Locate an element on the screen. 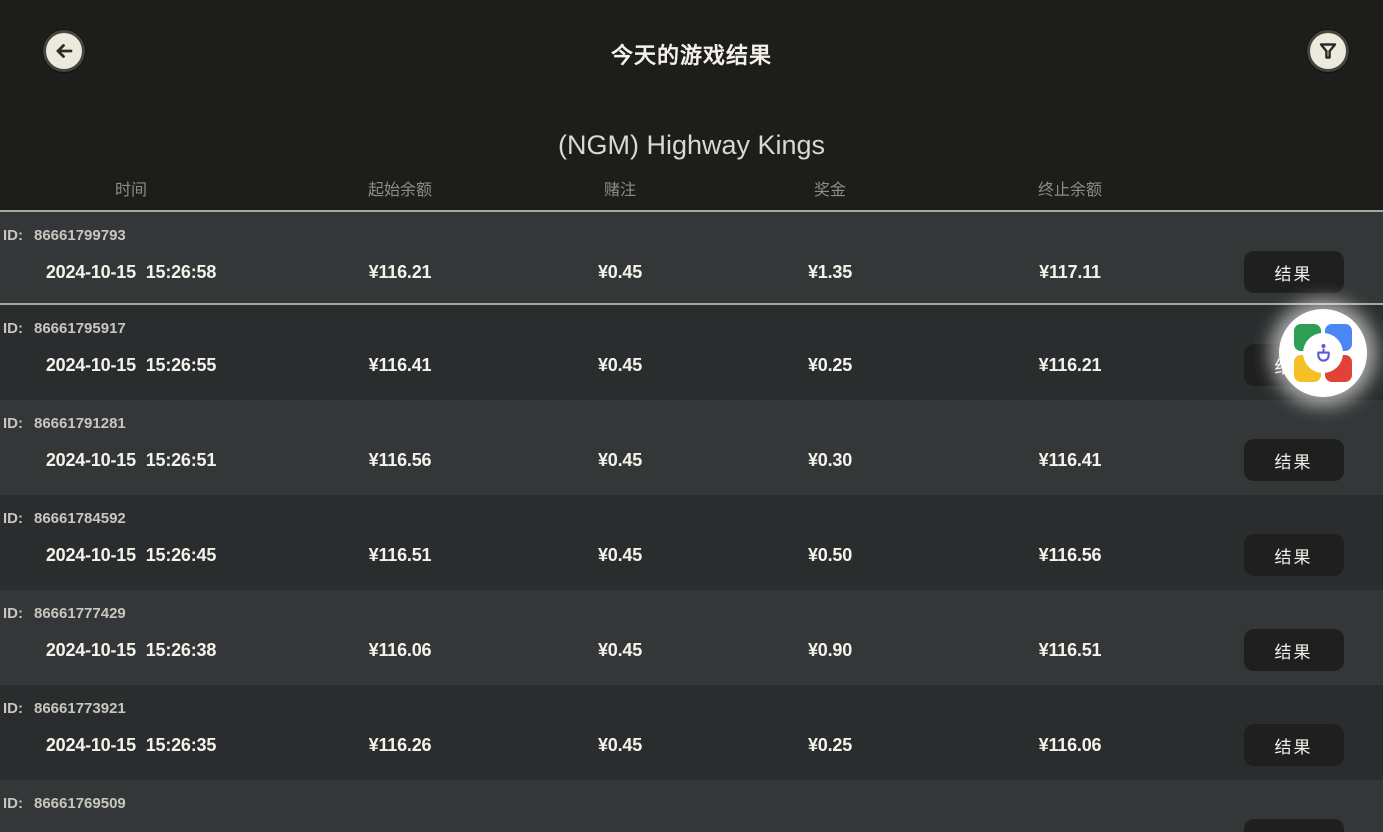 This screenshot has width=1383, height=832. cell-time: 2024-10-15 15:26:35 is located at coordinates (131, 744).